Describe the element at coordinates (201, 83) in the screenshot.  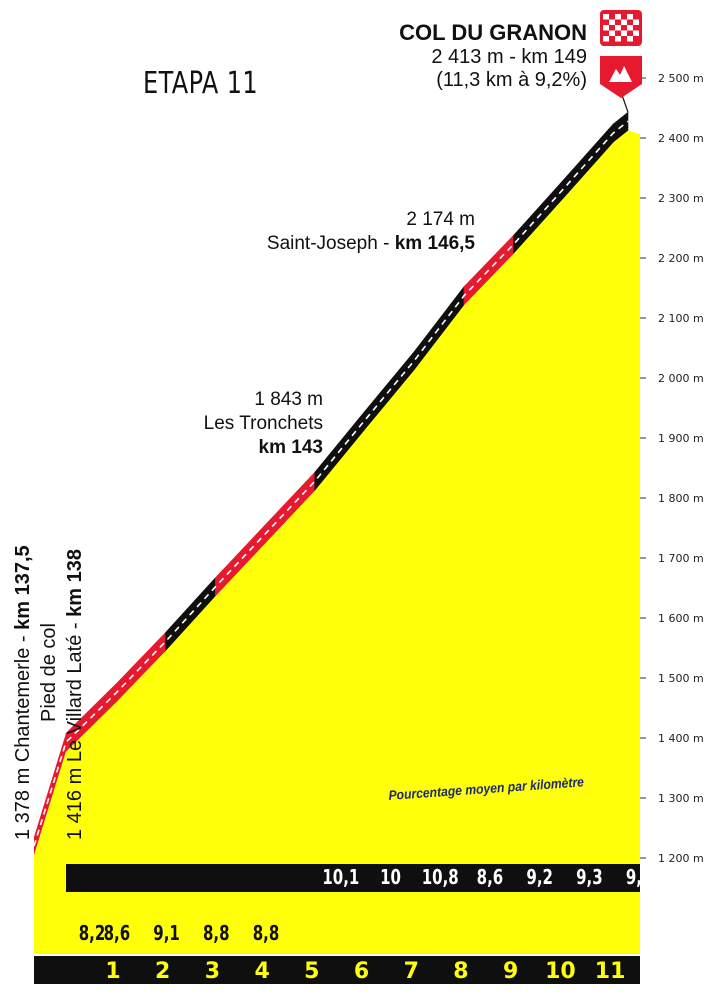
I see `stage-title: ETAPA 11` at that location.